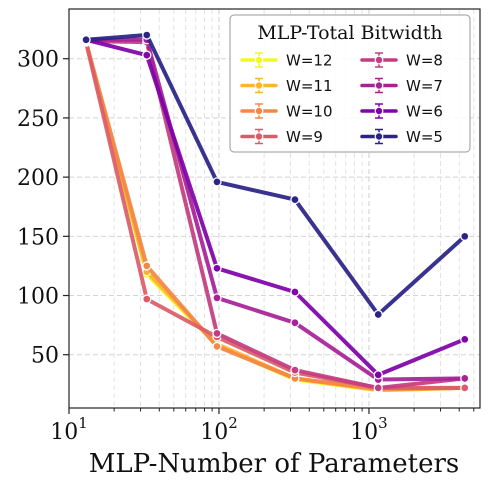 This screenshot has width=489, height=486. What do you see at coordinates (401, 86) in the screenshot?
I see `legend-item: W=7` at bounding box center [401, 86].